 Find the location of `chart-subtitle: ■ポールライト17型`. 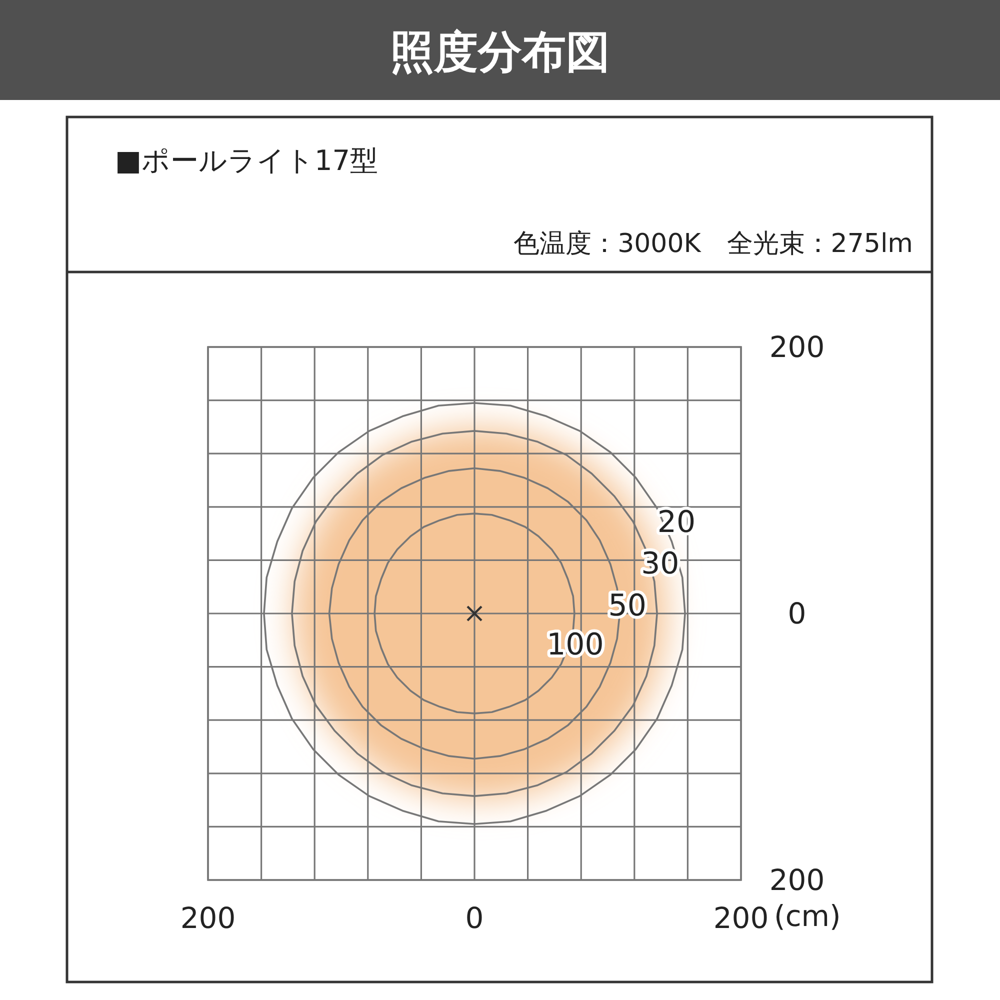

chart-subtitle: ■ポールライト17型 is located at coordinates (246, 160).